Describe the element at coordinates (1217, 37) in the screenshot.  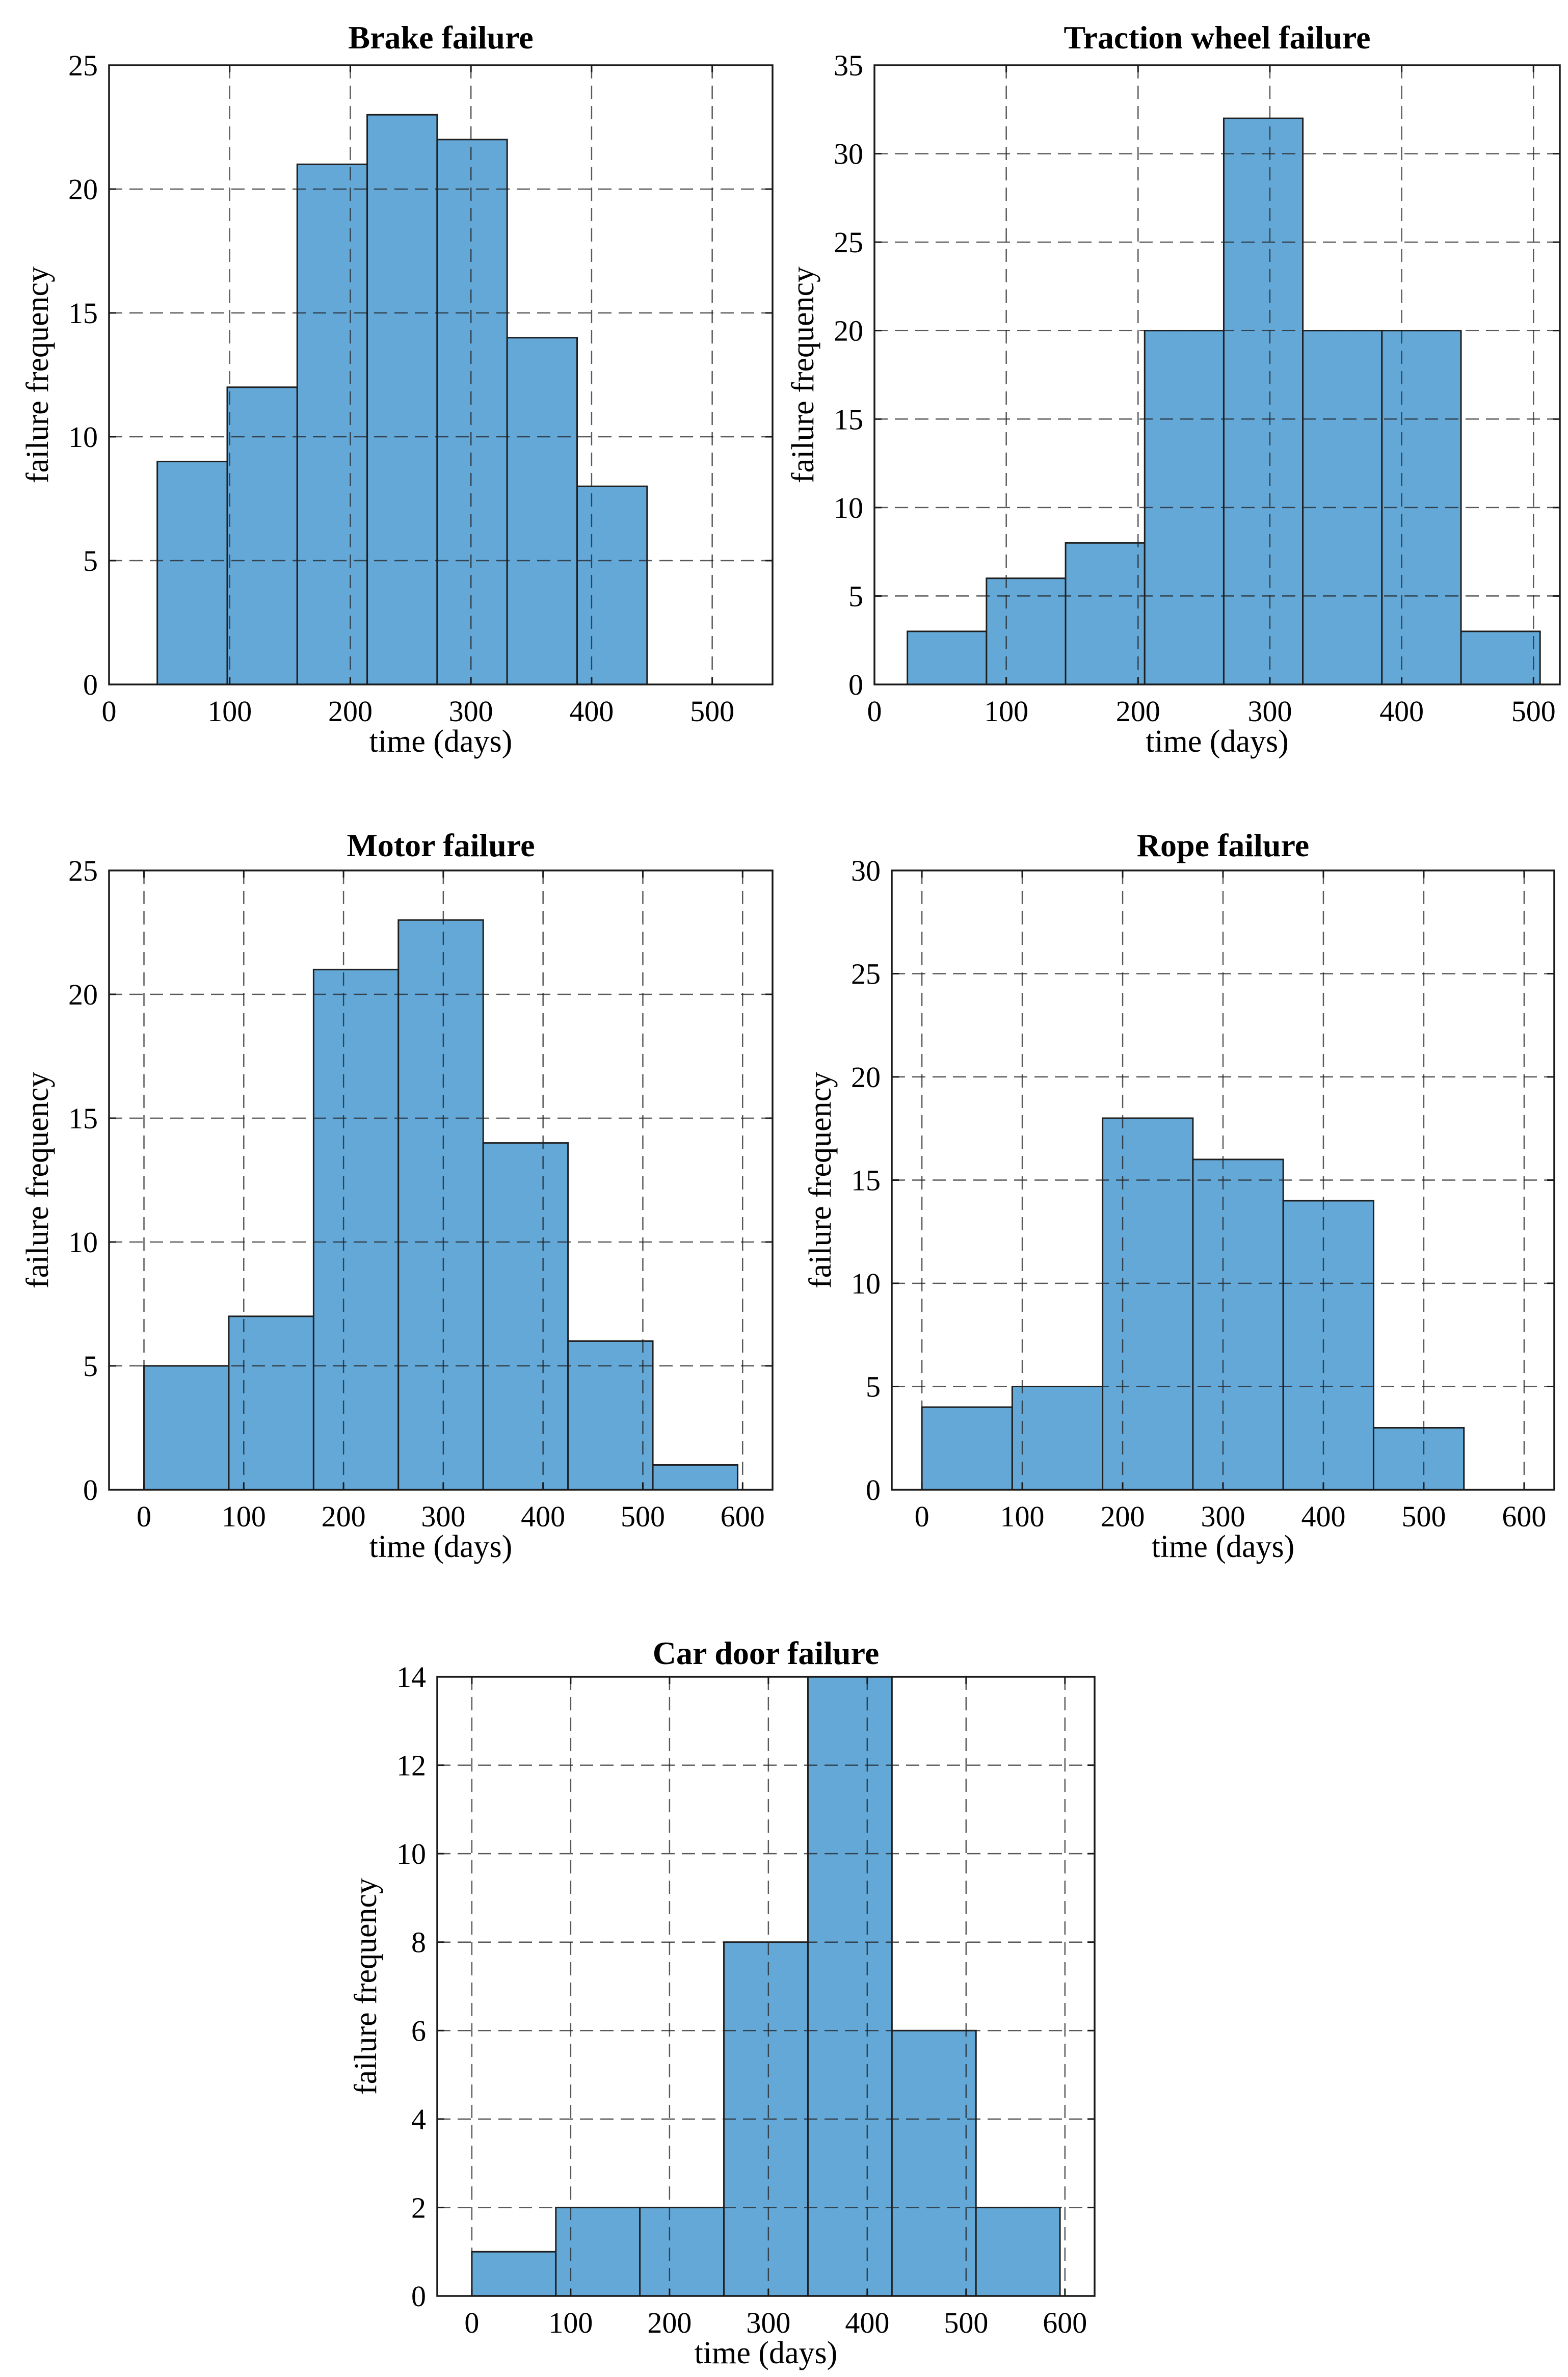
I see `plot-title: Traction wheel failure` at that location.